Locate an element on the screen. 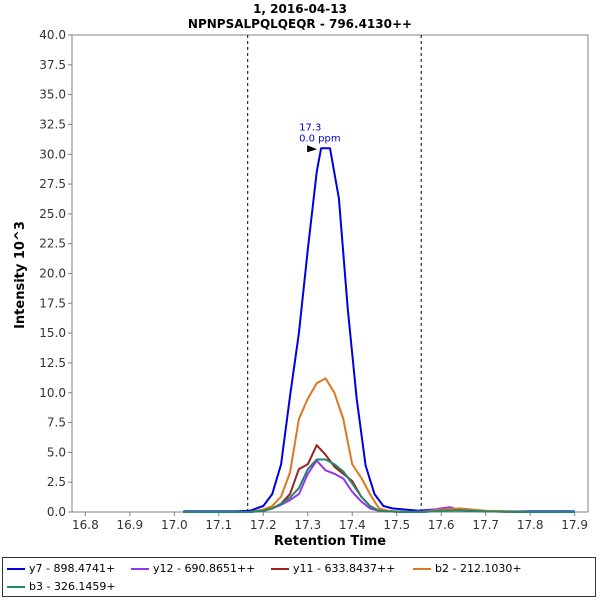 The image size is (600, 600). x-tick-label: 17.0 is located at coordinates (174, 525).